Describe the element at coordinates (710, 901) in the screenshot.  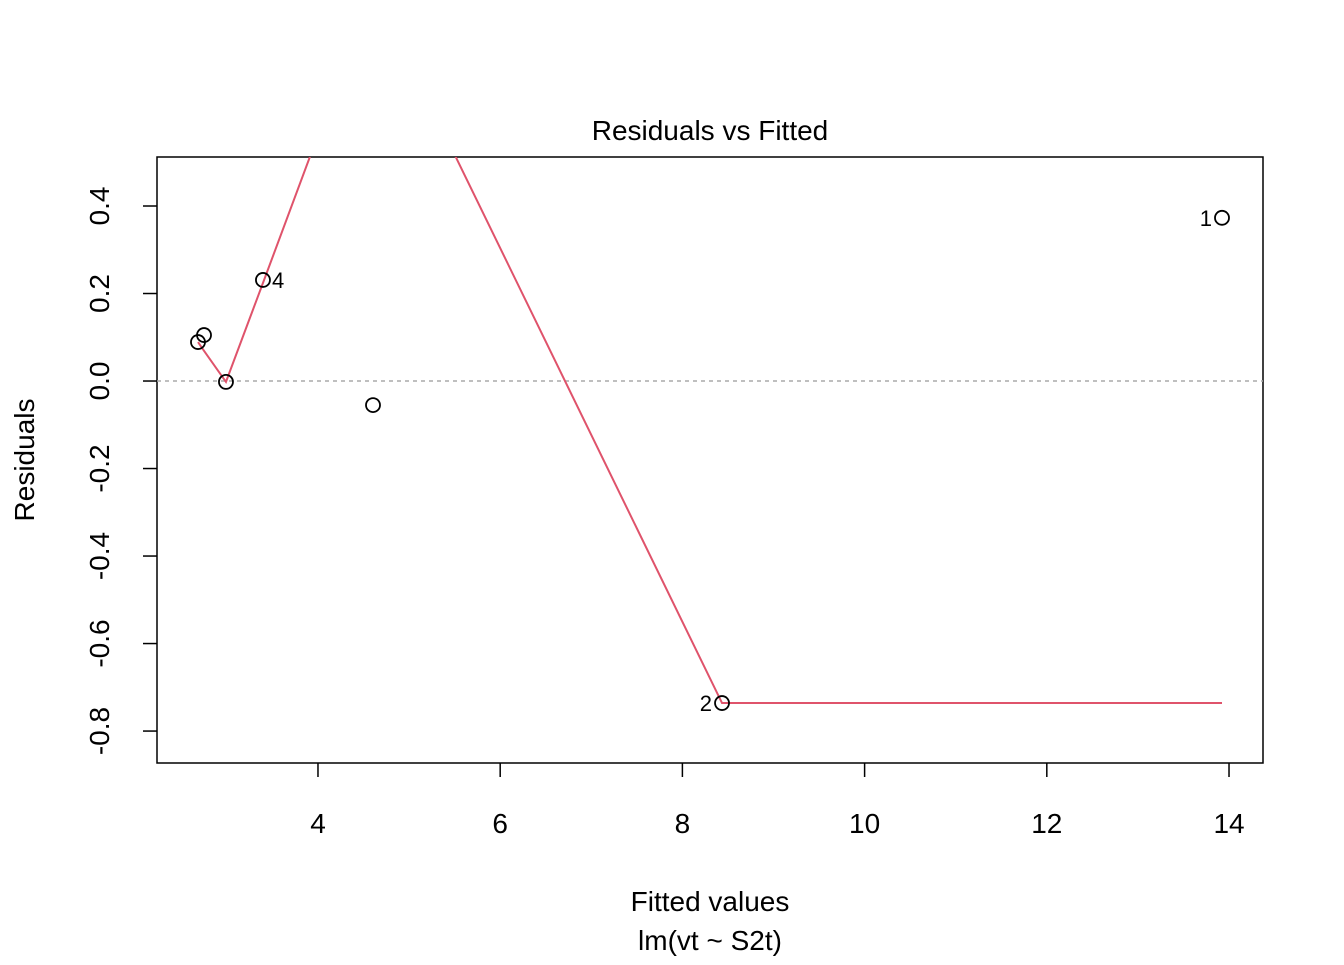
I see `x-axis-label: Fitted values` at that location.